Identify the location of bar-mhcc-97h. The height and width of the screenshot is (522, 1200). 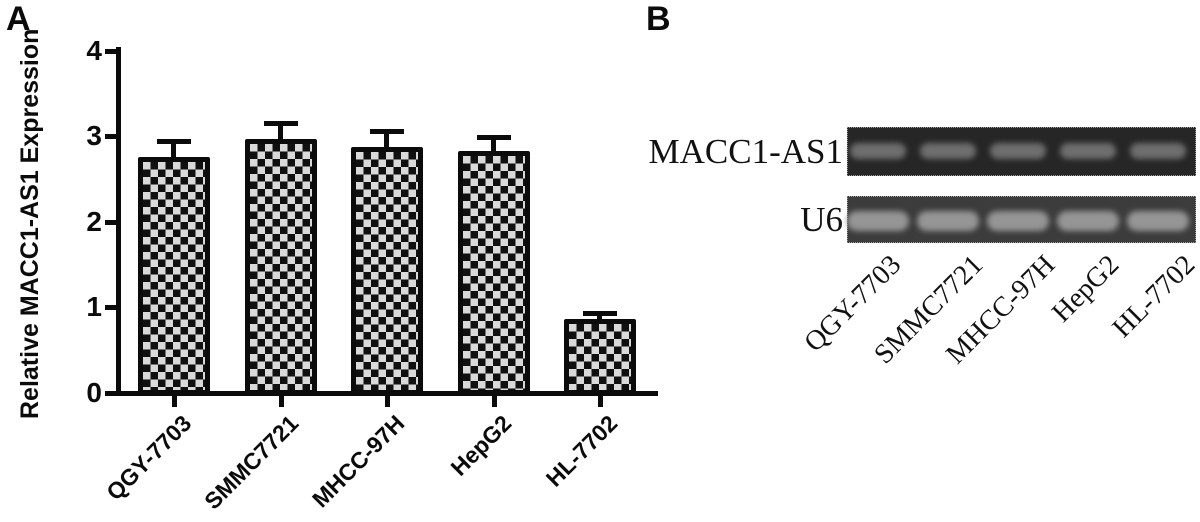
(387, 271).